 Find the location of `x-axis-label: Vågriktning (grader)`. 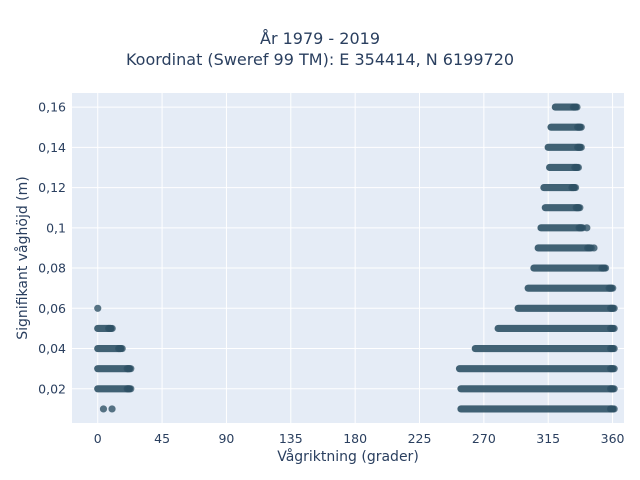

x-axis-label: Vågriktning (grader) is located at coordinates (348, 456).